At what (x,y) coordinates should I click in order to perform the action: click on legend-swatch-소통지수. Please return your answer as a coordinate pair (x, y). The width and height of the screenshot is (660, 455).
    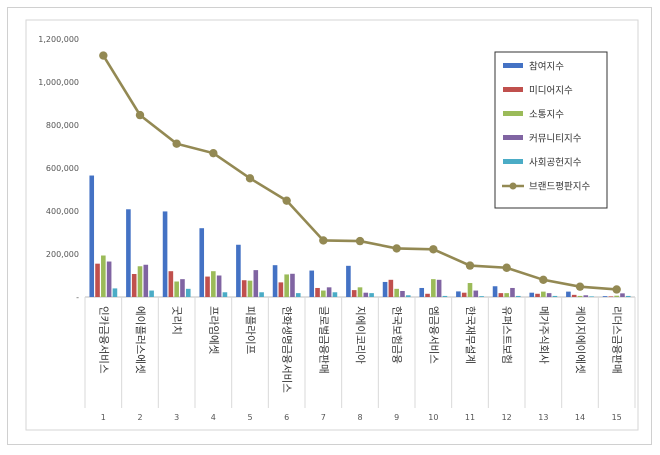
    Looking at the image, I should click on (513, 113).